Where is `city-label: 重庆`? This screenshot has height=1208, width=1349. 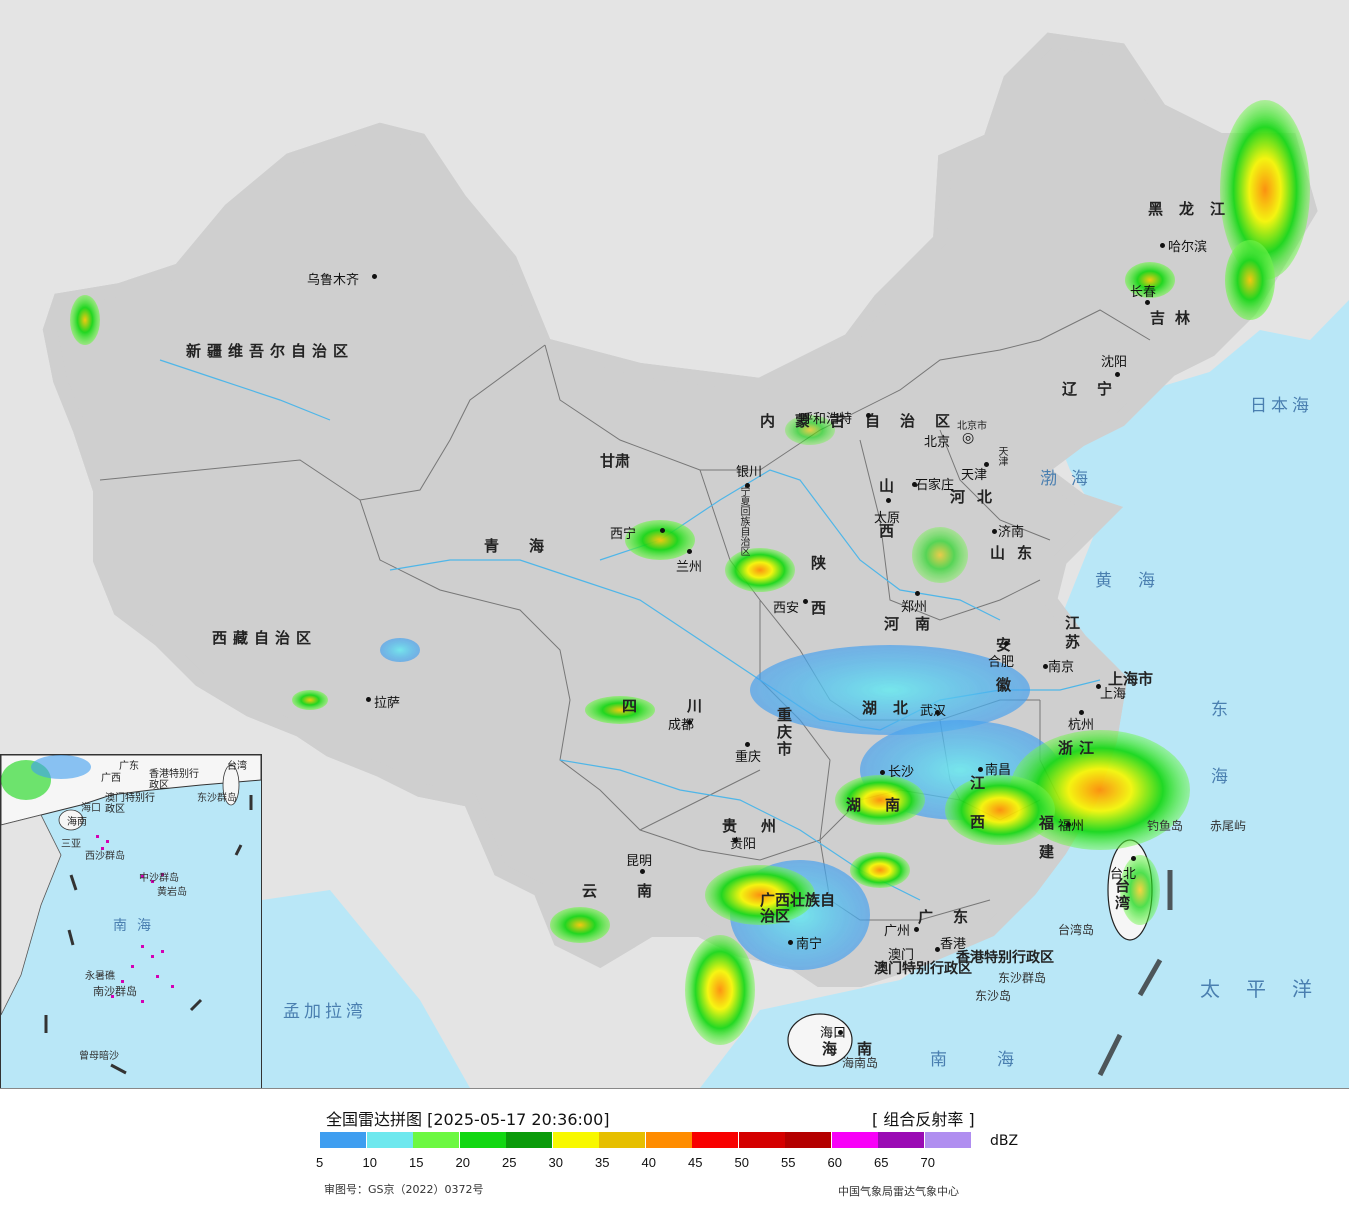
city-label: 重庆 is located at coordinates (748, 757).